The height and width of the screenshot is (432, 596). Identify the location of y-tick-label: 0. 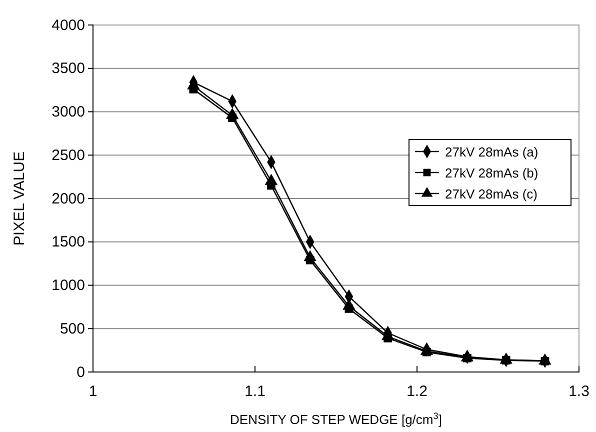
(80, 372).